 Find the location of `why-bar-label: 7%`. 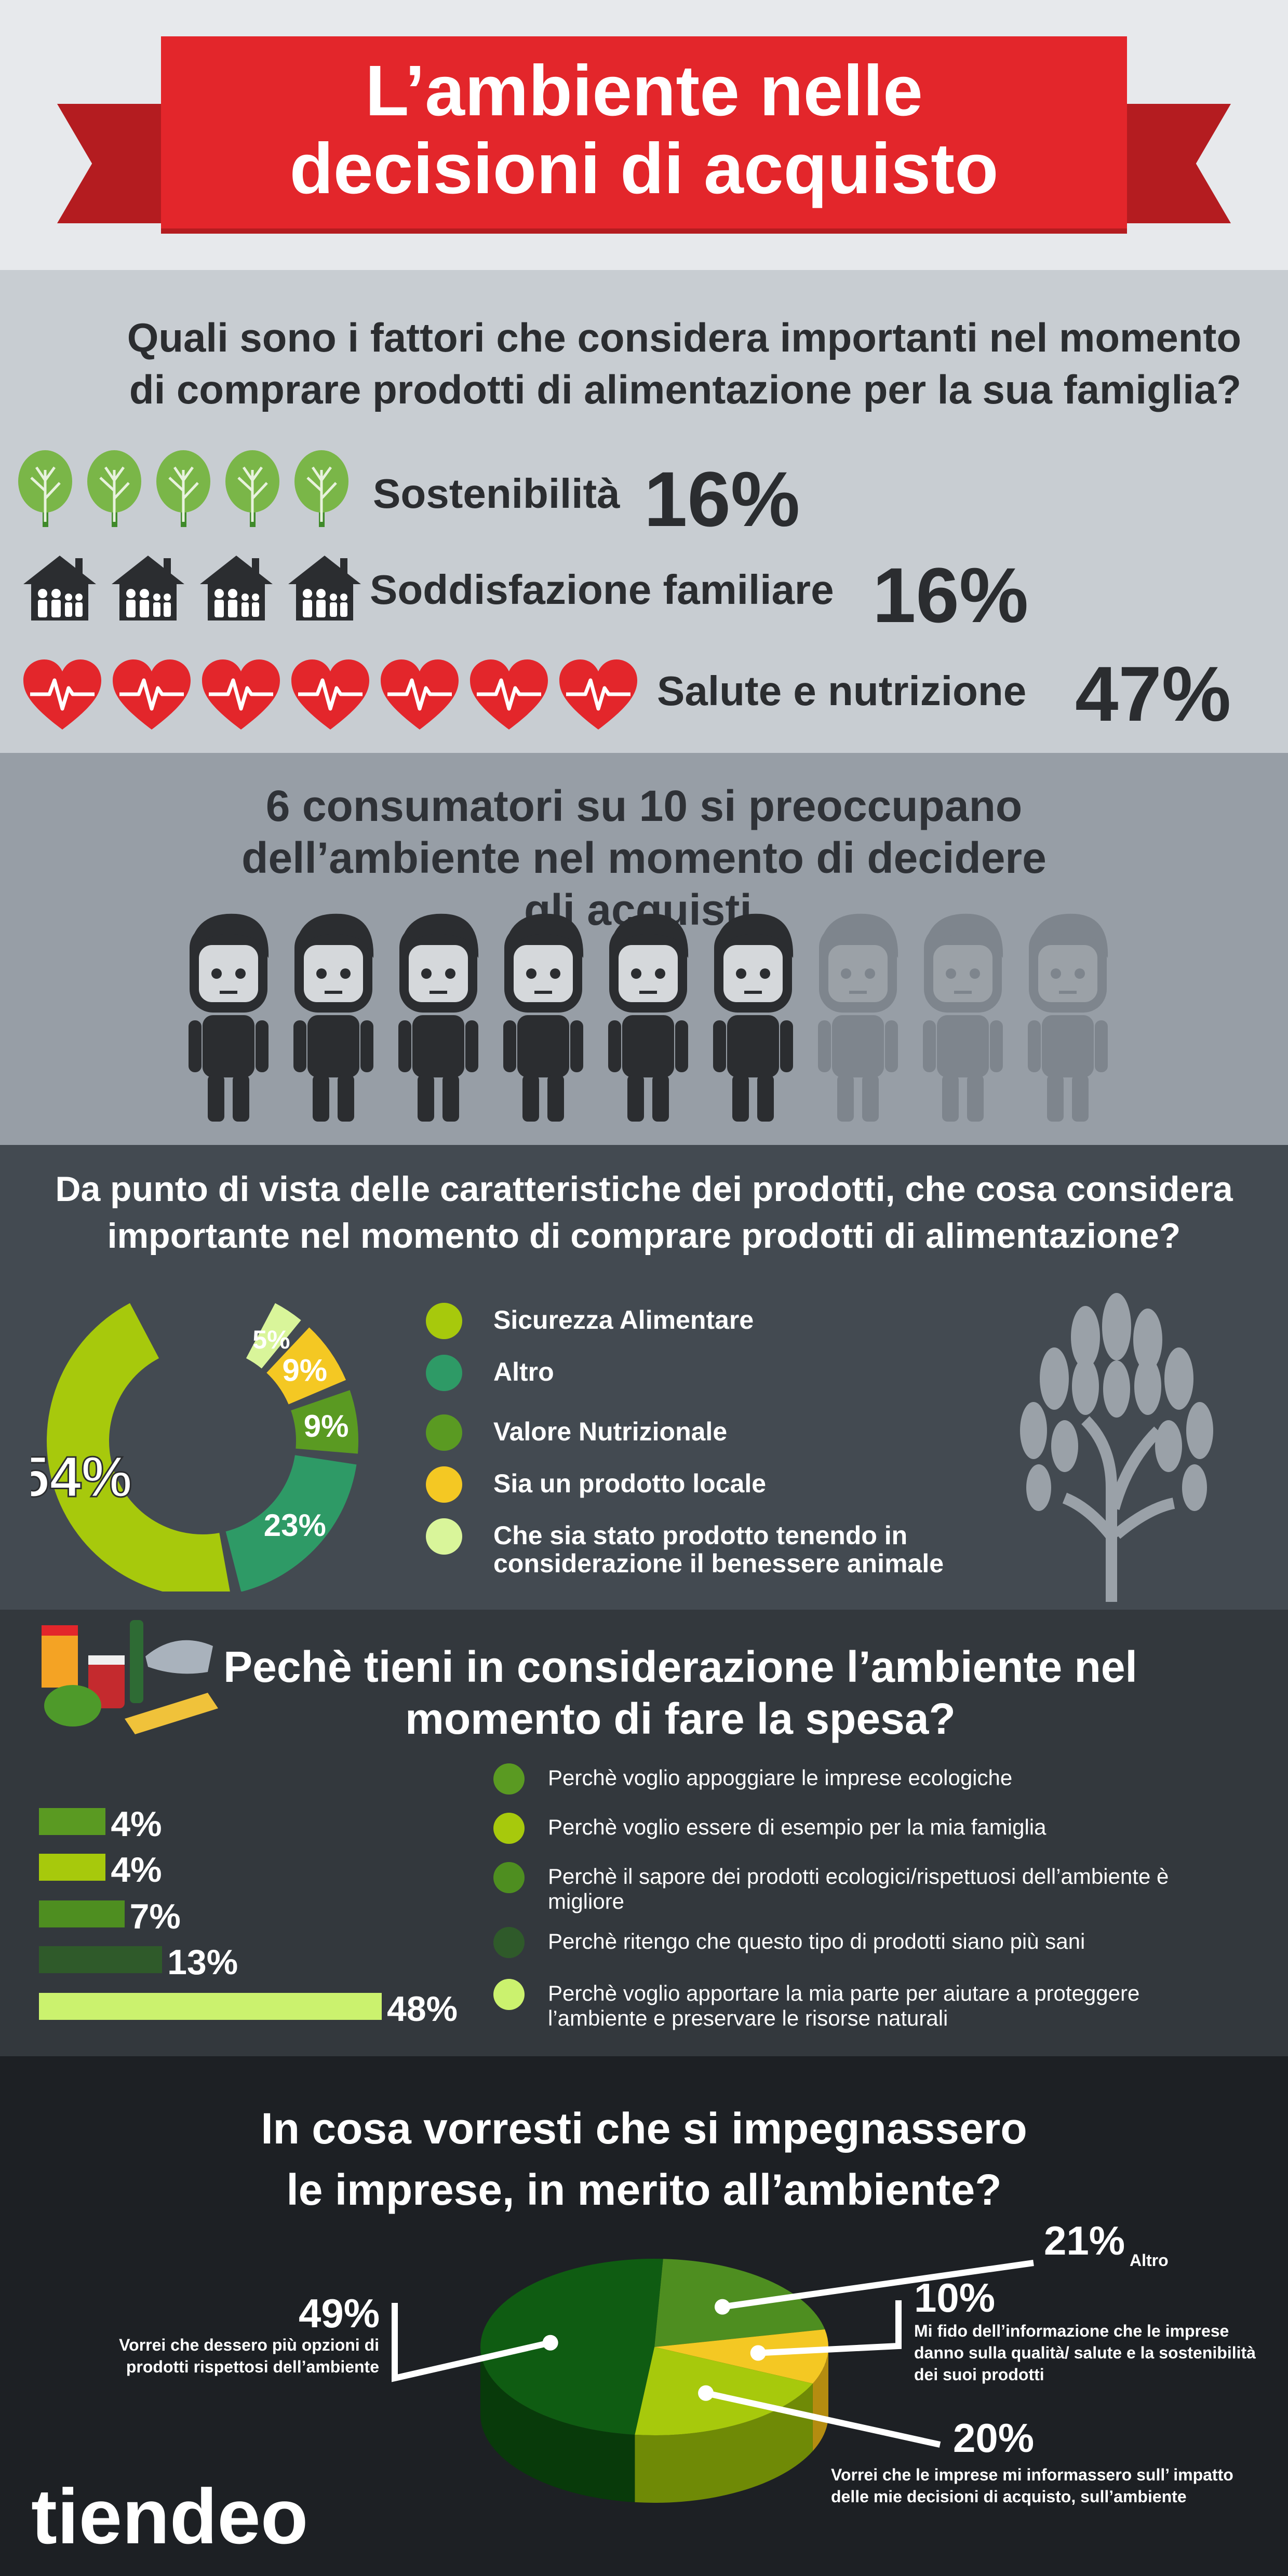

why-bar-label: 7% is located at coordinates (155, 1916).